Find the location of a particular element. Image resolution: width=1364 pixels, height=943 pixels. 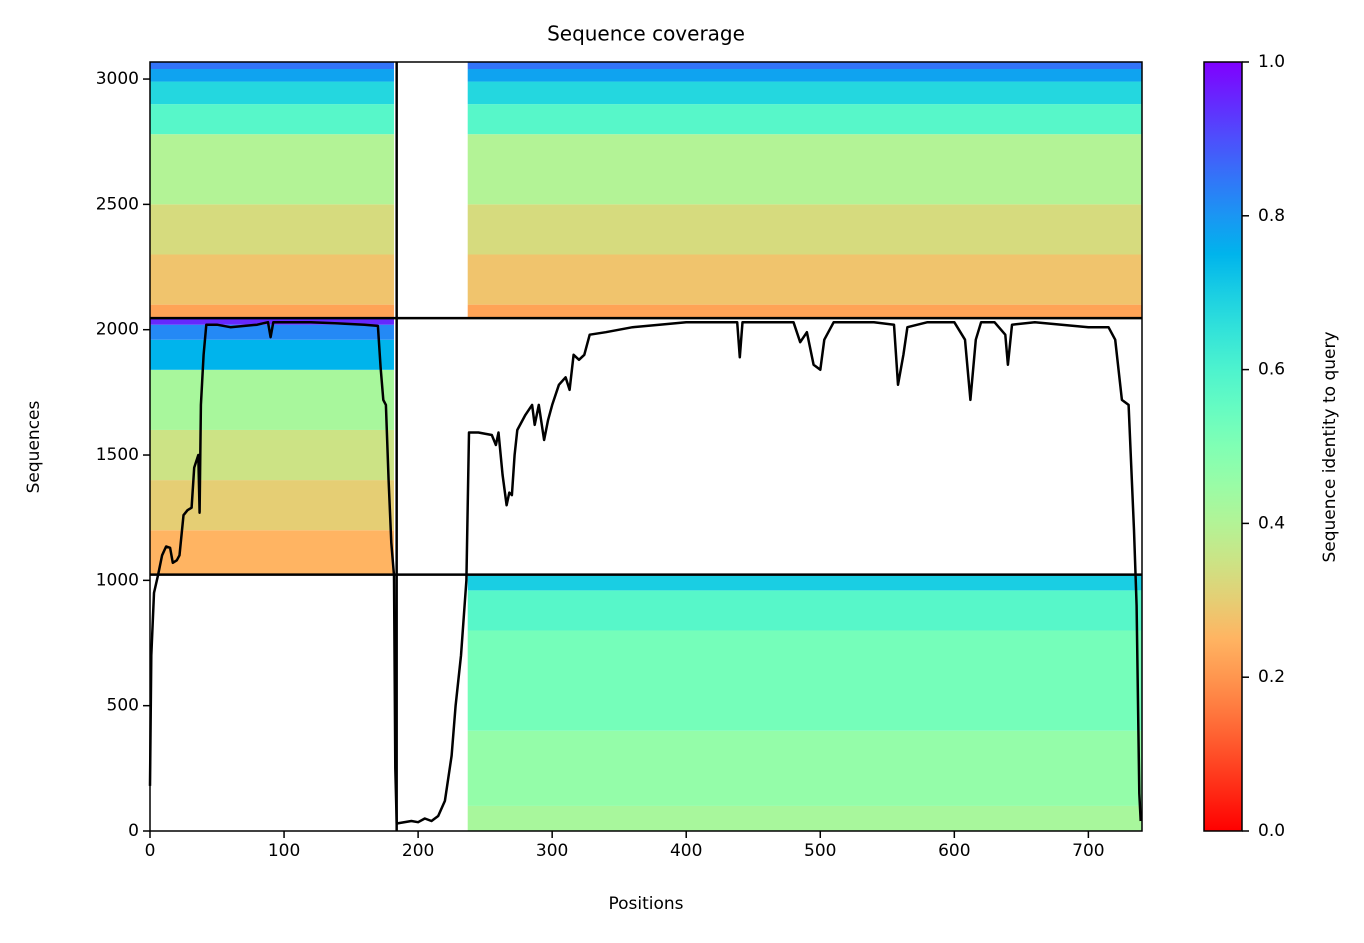

y-tick-label: 2000 is located at coordinates (117, 330).